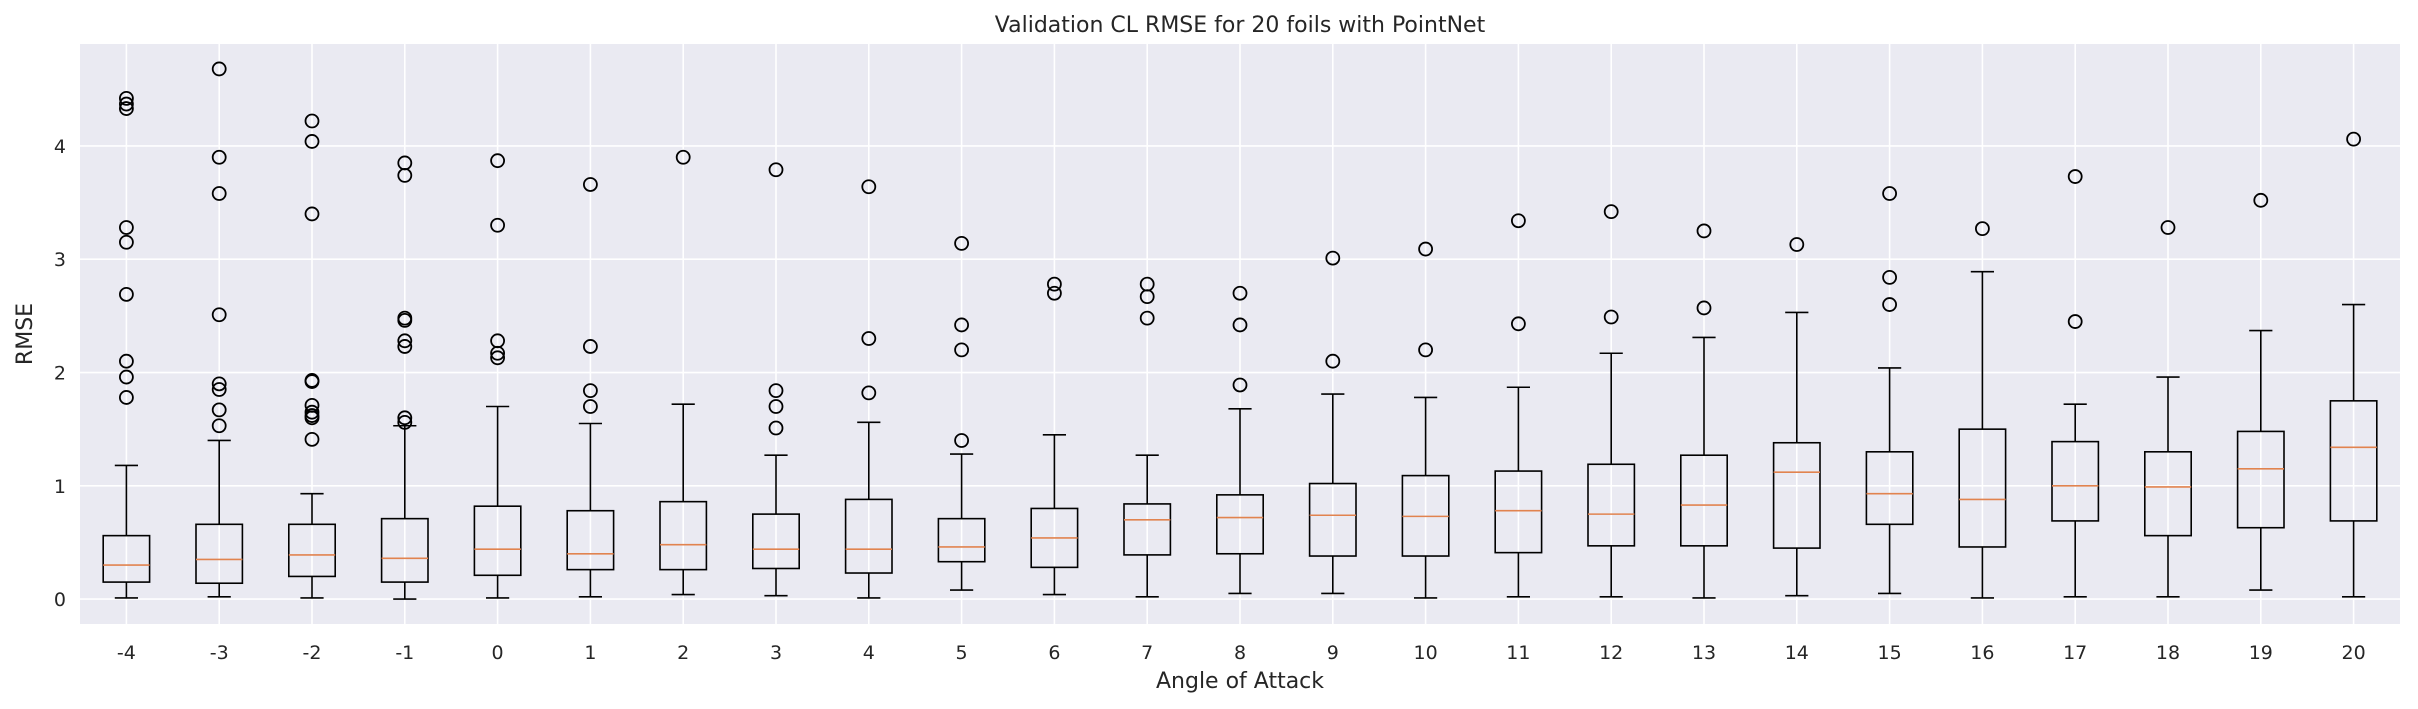  What do you see at coordinates (60, 600) in the screenshot?
I see `y-tick-label: 0` at bounding box center [60, 600].